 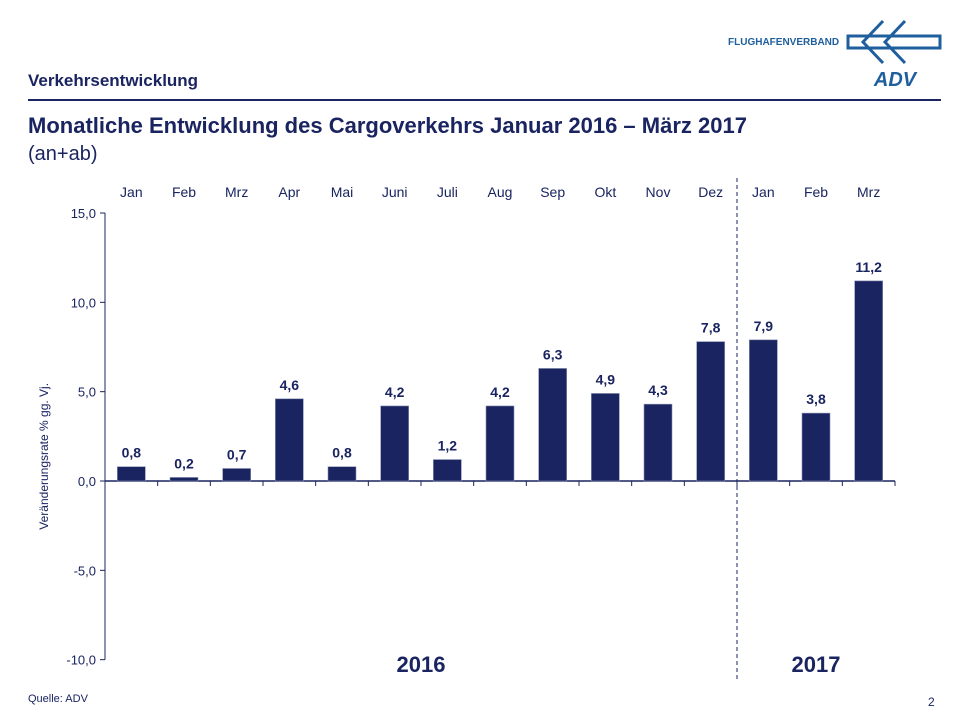 I want to click on year-label: 2016, so click(x=421, y=664).